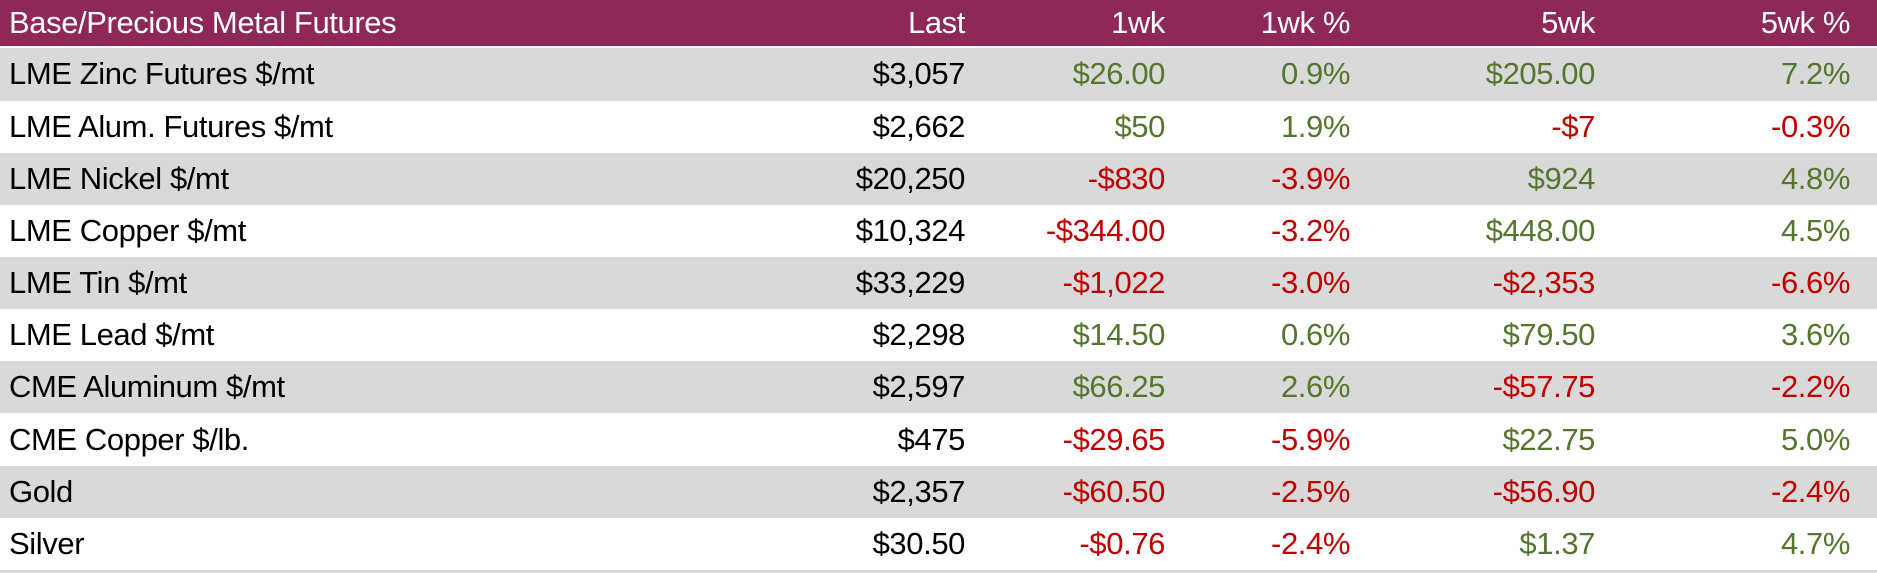 The width and height of the screenshot is (1877, 573). What do you see at coordinates (1544, 283) in the screenshot?
I see `5wk-change: -$2,353` at bounding box center [1544, 283].